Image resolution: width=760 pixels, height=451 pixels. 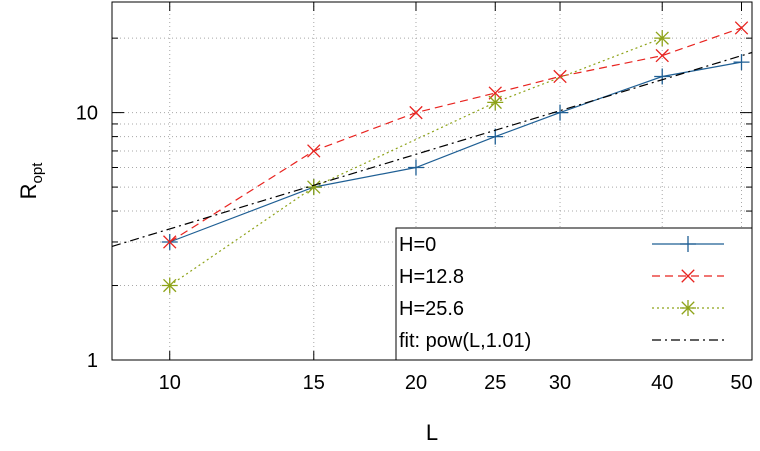 I want to click on y-tick-label: 1, so click(x=92, y=361).